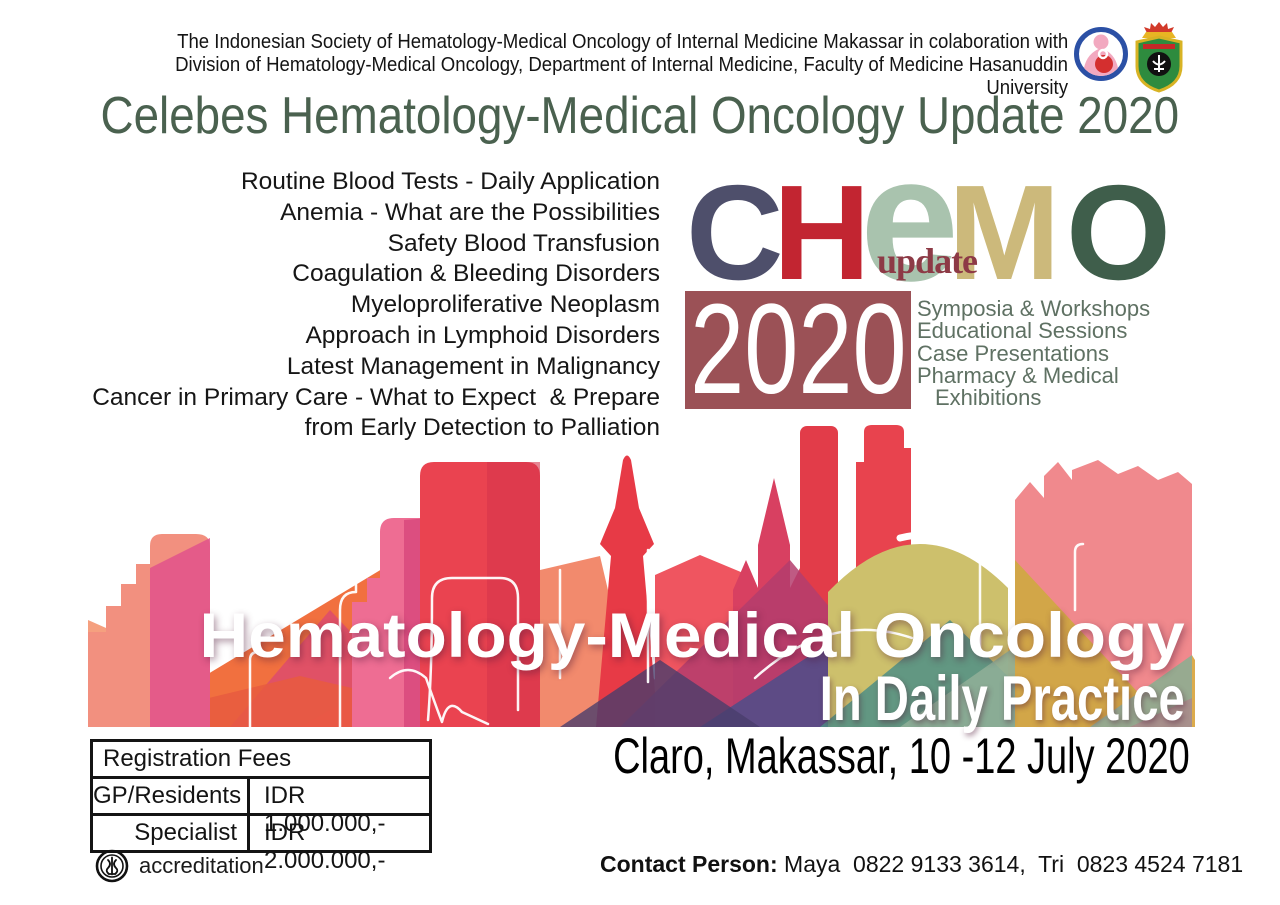  Describe the element at coordinates (822, 232) in the screenshot. I see `chemo-letter-h: H` at that location.